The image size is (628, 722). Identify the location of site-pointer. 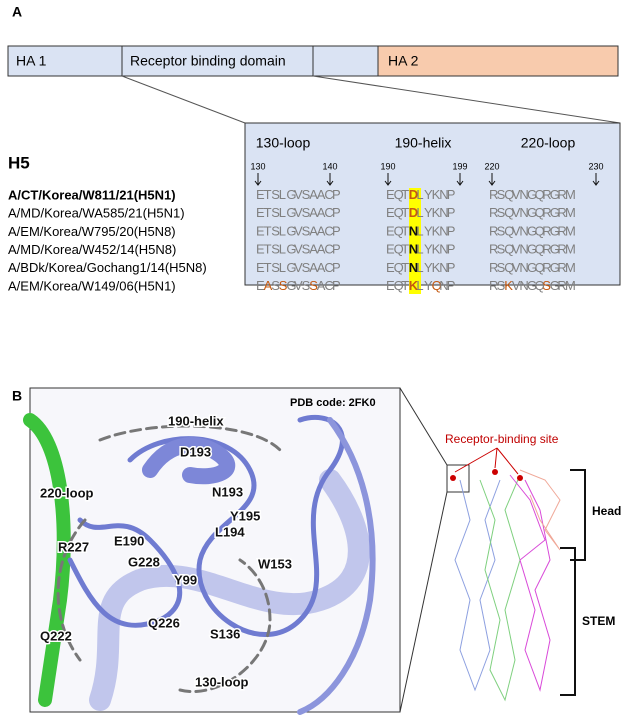
(486, 461).